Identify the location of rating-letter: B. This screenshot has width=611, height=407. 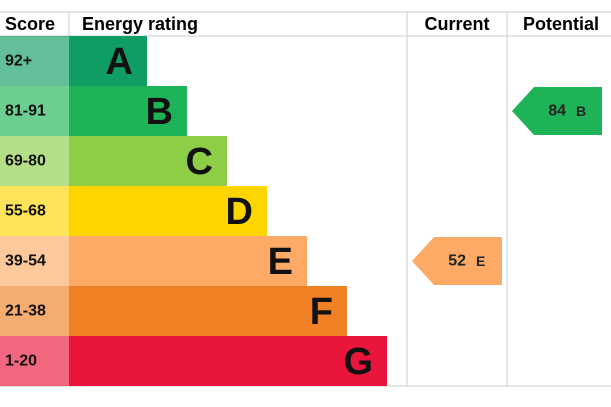
(159, 112).